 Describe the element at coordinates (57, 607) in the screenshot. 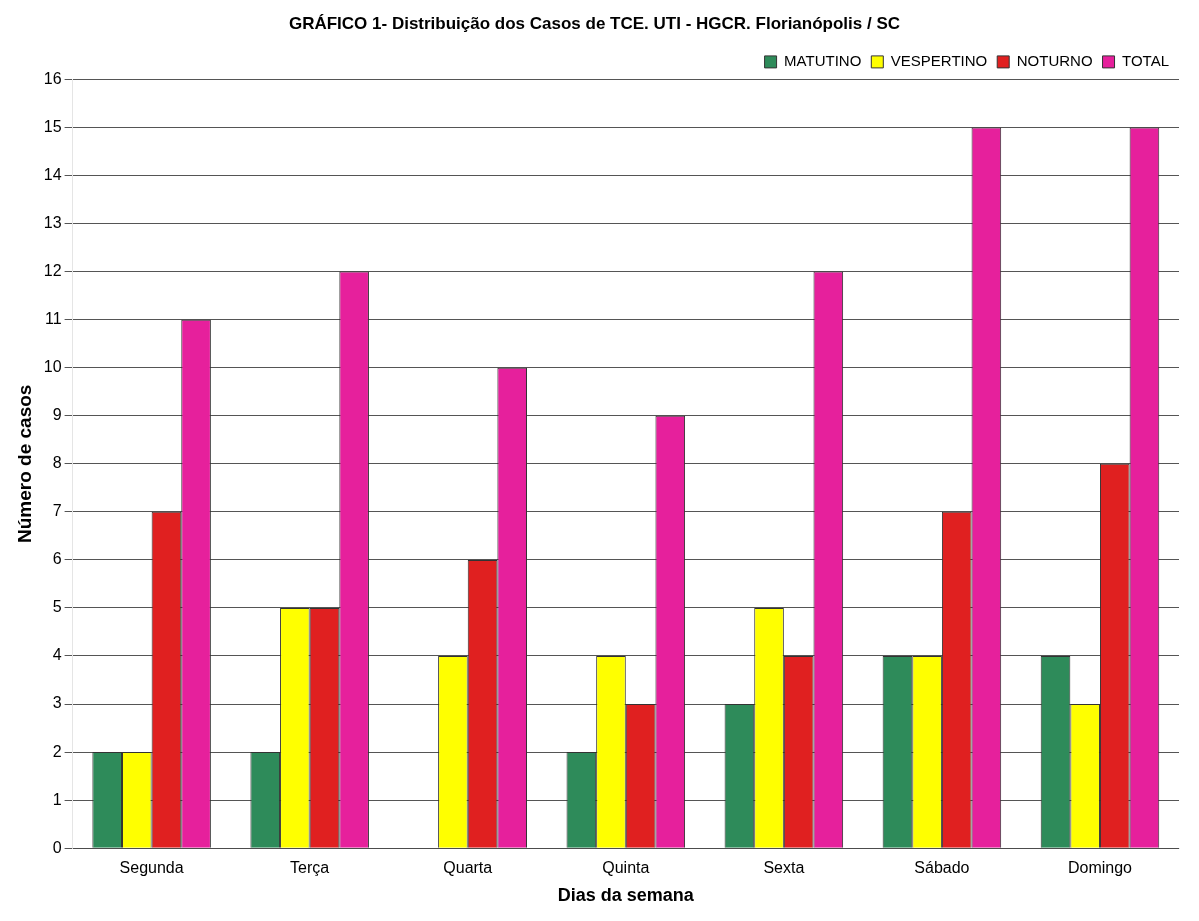

I see `y-tick-label: 5` at that location.